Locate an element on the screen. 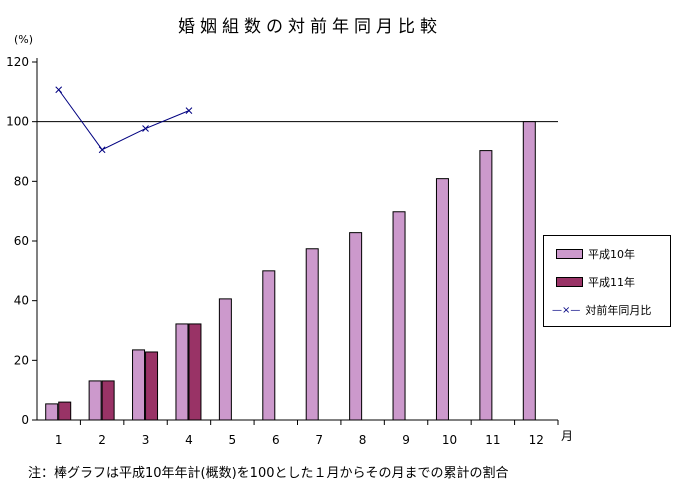  x-tick-label: 4 is located at coordinates (189, 440).